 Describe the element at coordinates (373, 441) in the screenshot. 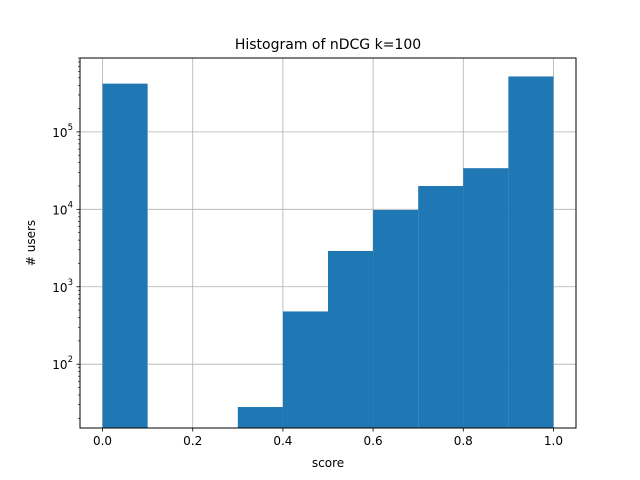

I see `x-tick-label: 0.6` at that location.